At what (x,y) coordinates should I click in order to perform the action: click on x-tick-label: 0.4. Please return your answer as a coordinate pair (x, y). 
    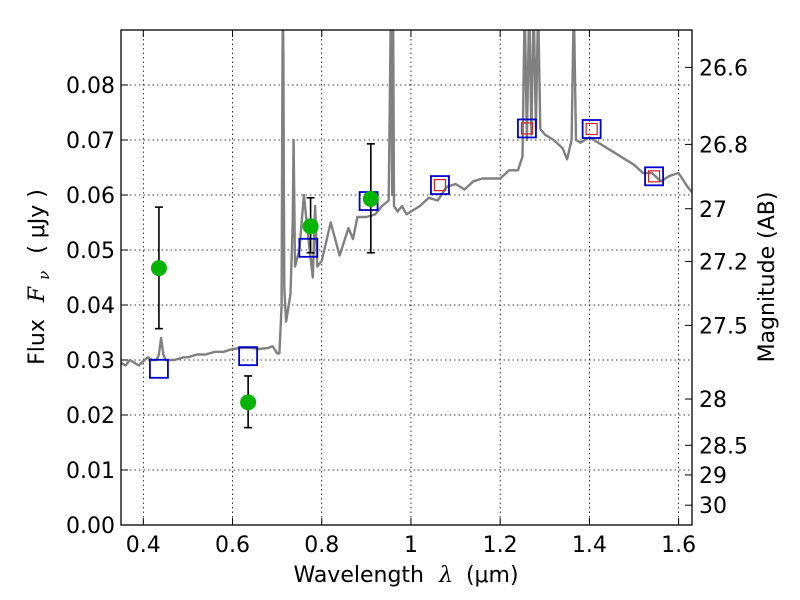
    Looking at the image, I should click on (143, 545).